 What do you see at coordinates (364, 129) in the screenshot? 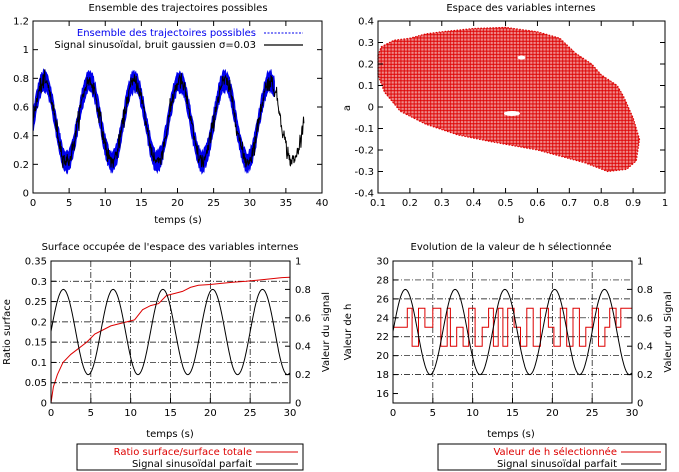
I see `y-tick-label: -0.1` at bounding box center [364, 129].